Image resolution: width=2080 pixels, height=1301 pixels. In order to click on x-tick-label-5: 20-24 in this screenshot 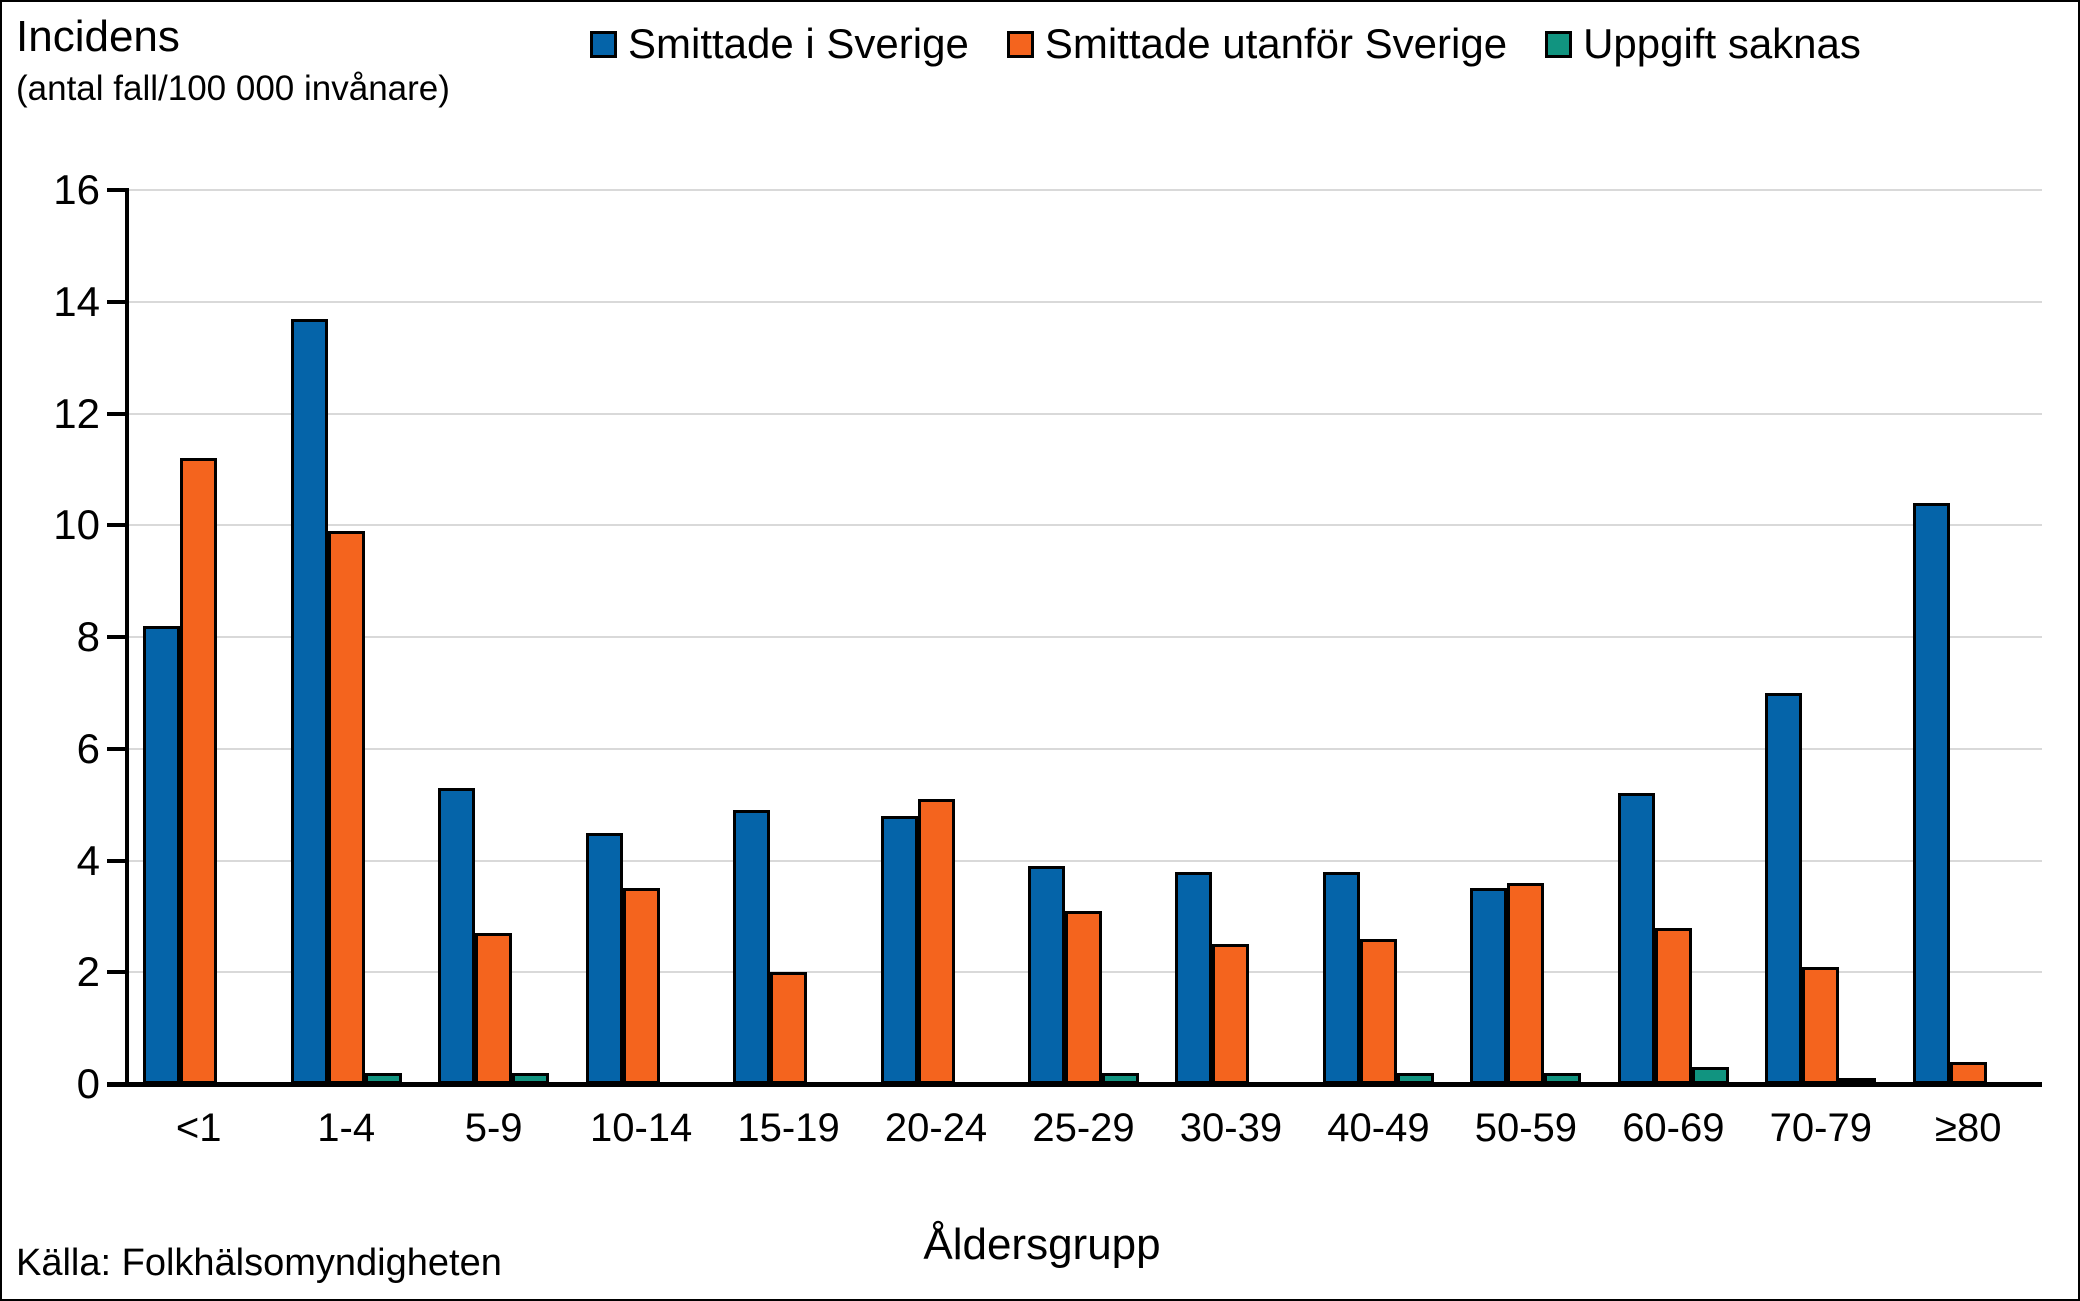, I will do `click(936, 1128)`.